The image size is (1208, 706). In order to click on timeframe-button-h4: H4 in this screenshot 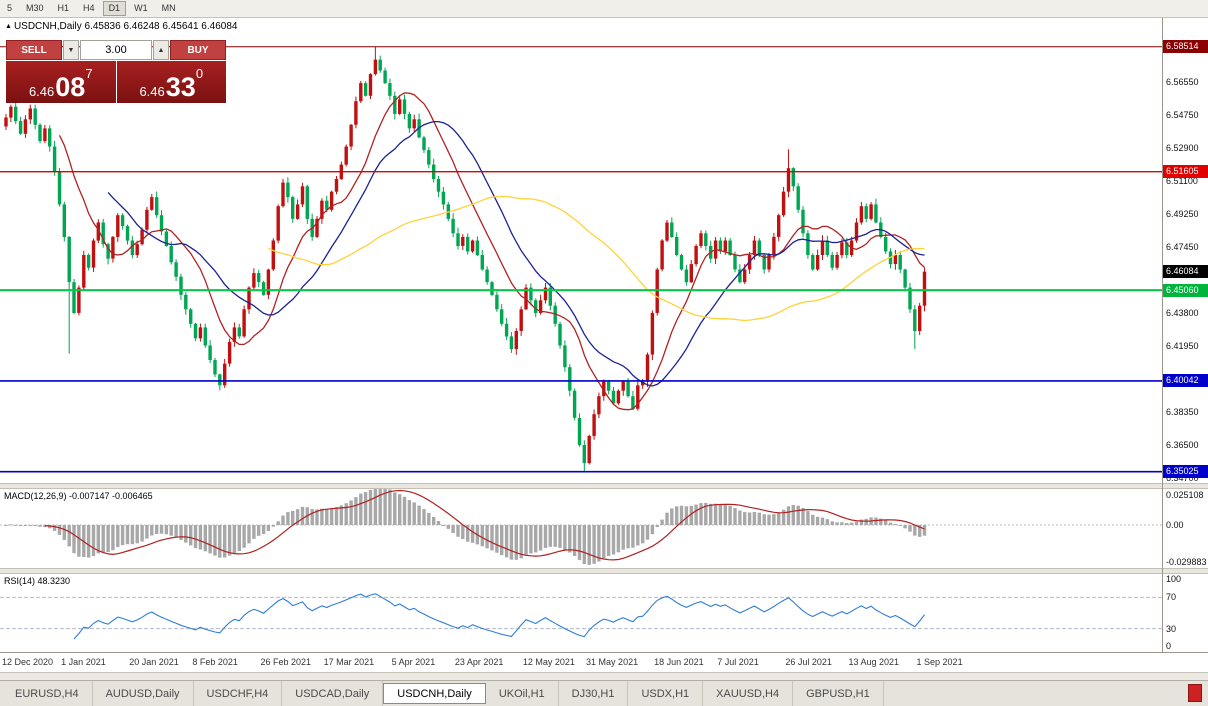, I will do `click(89, 8)`.